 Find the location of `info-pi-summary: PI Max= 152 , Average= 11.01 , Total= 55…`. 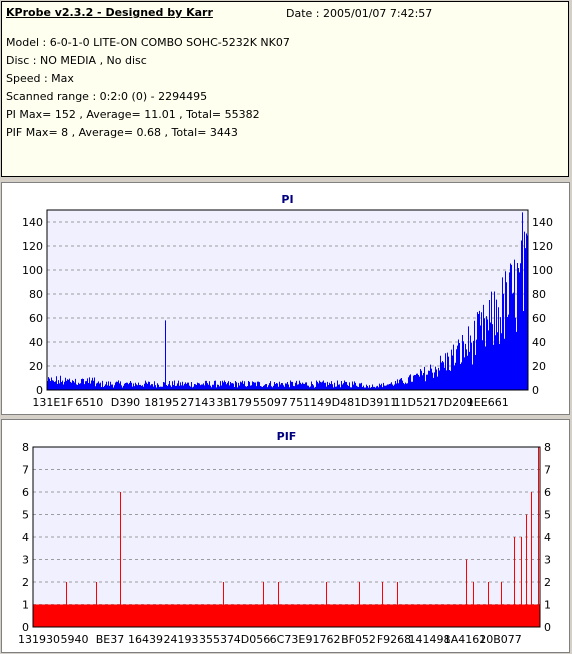

info-pi-summary: PI Max= 152 , Average= 11.01 , Total= 55… is located at coordinates (133, 114).